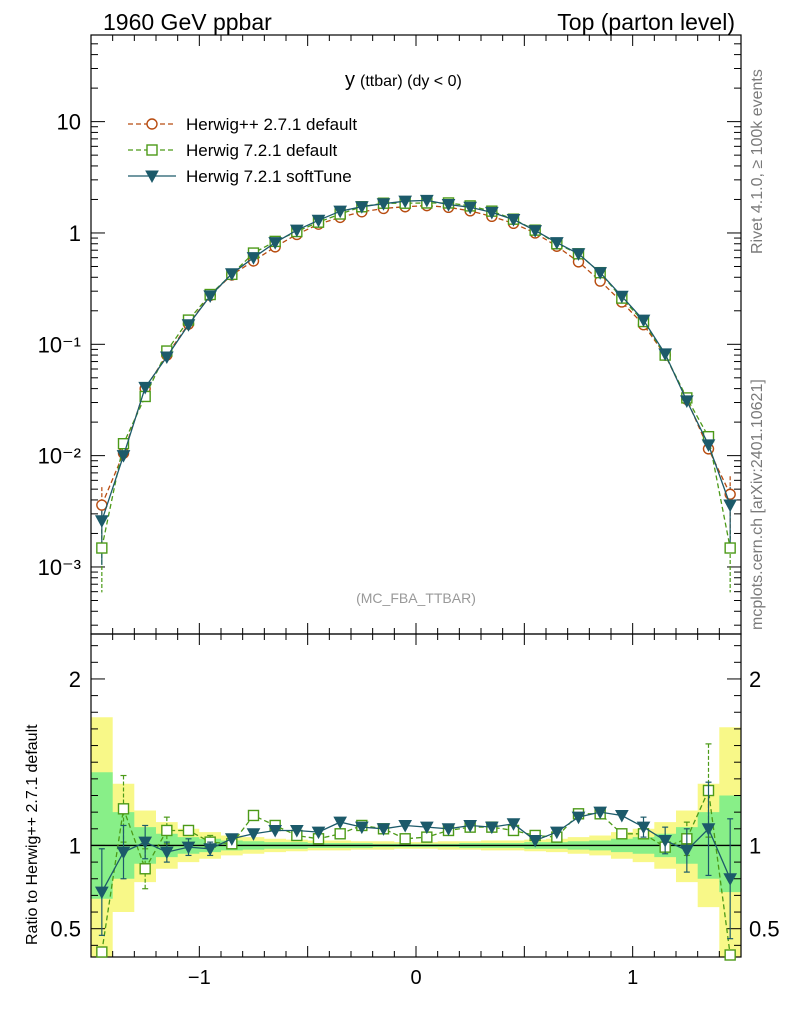 Image resolution: width=786 pixels, height=1024 pixels. What do you see at coordinates (261, 150) in the screenshot?
I see `legend-label-herwig-7-2-1-default: Herwig 7.2.1 default` at bounding box center [261, 150].